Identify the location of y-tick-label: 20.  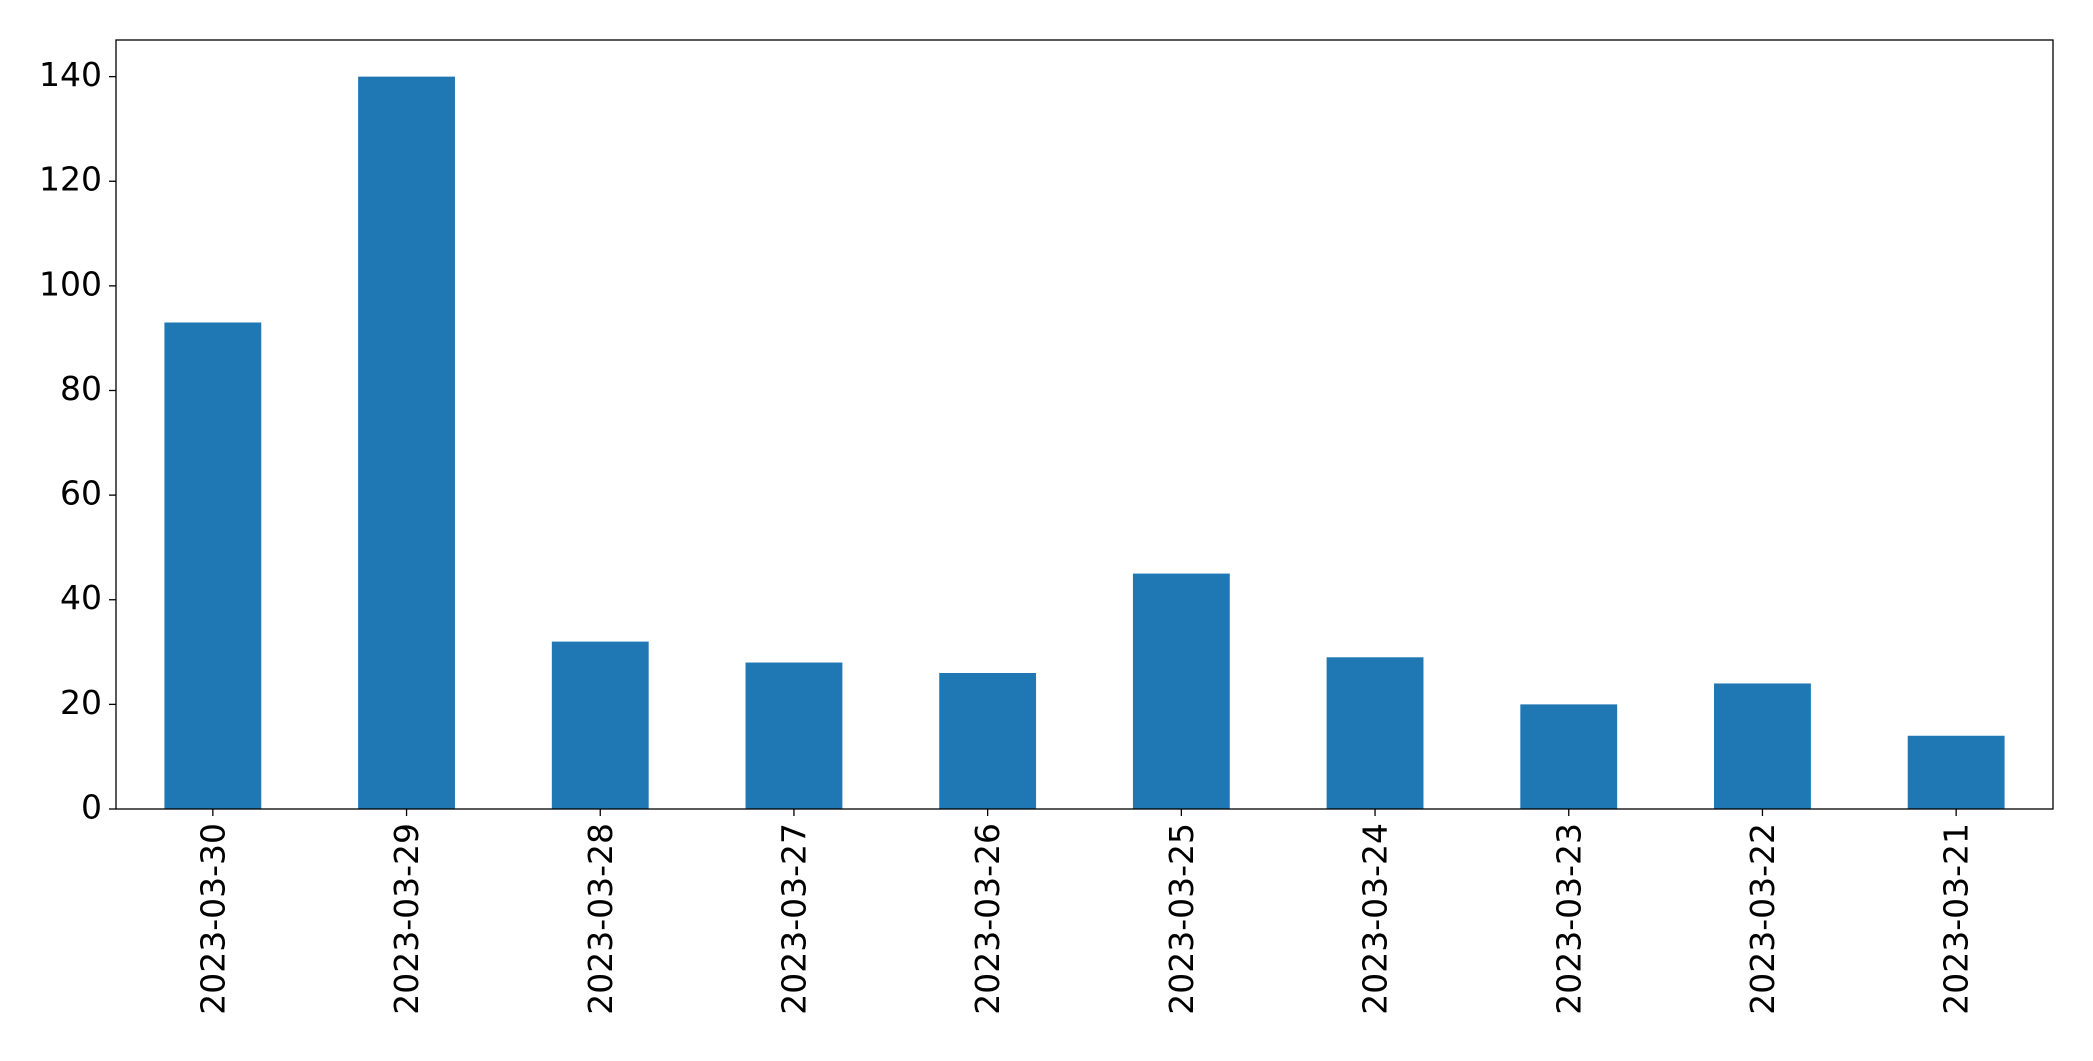
(81, 702).